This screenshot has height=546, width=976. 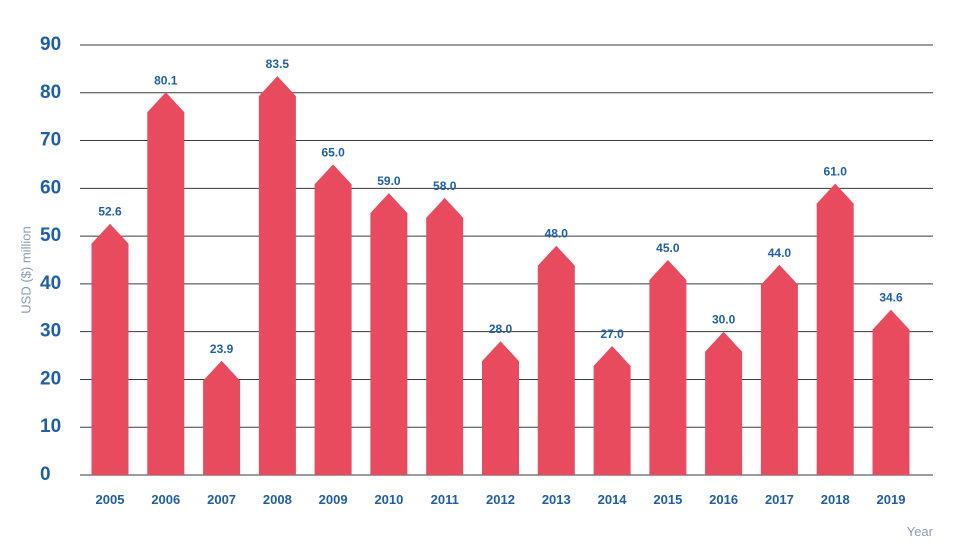 What do you see at coordinates (221, 499) in the screenshot?
I see `x-tick-label-2007: 2007` at bounding box center [221, 499].